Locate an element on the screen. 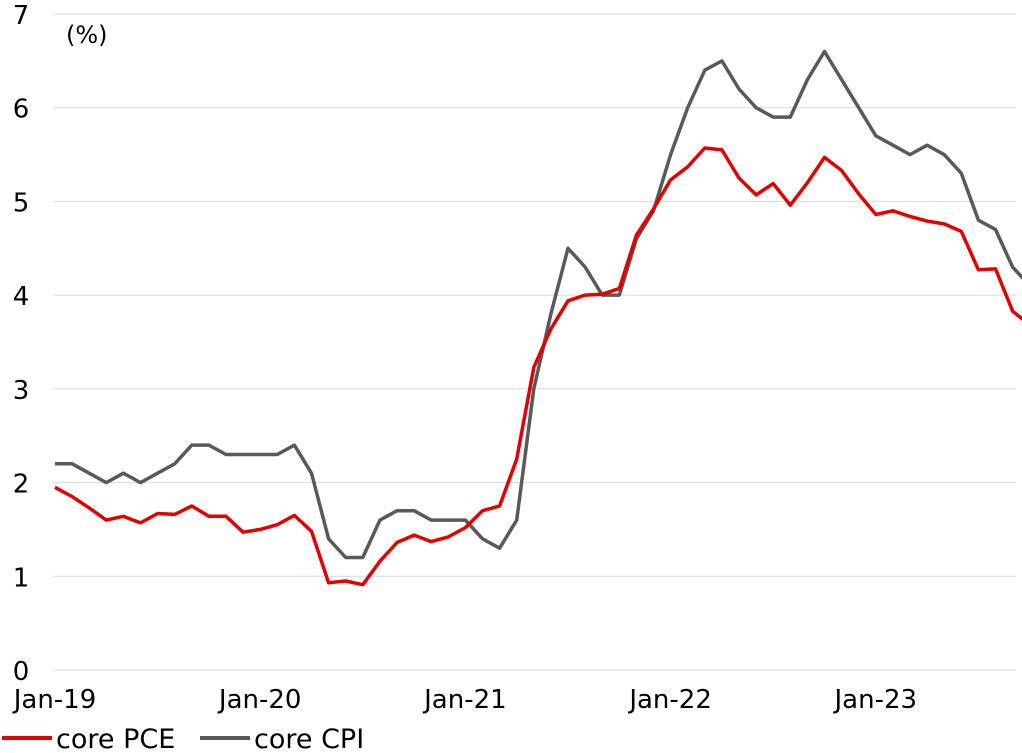 This screenshot has height=753, width=1022. x-tick-label-jan-23: Jan-23 is located at coordinates (875, 700).